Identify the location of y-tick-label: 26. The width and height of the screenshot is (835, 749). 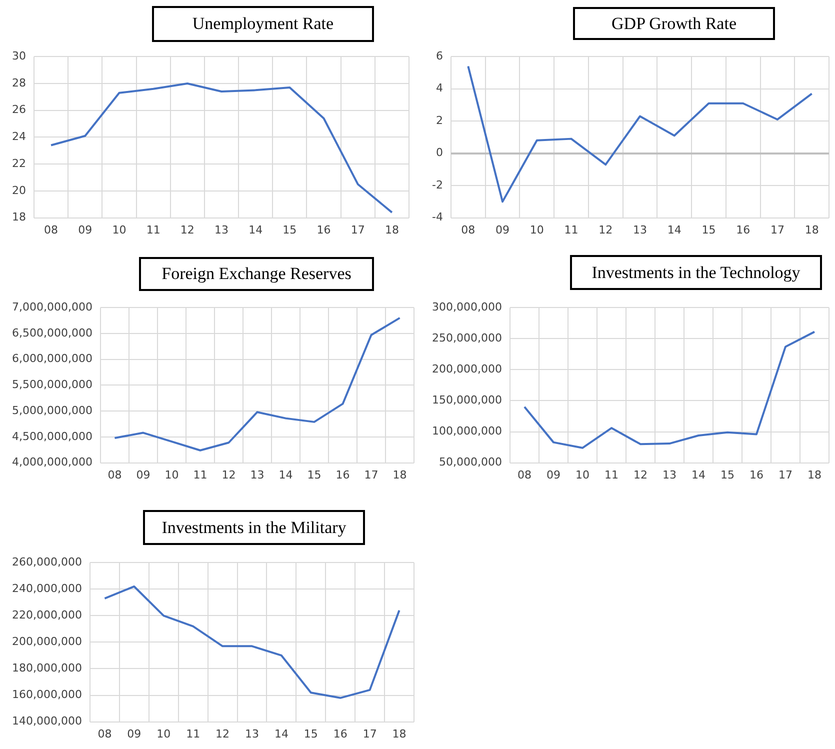
(19, 109).